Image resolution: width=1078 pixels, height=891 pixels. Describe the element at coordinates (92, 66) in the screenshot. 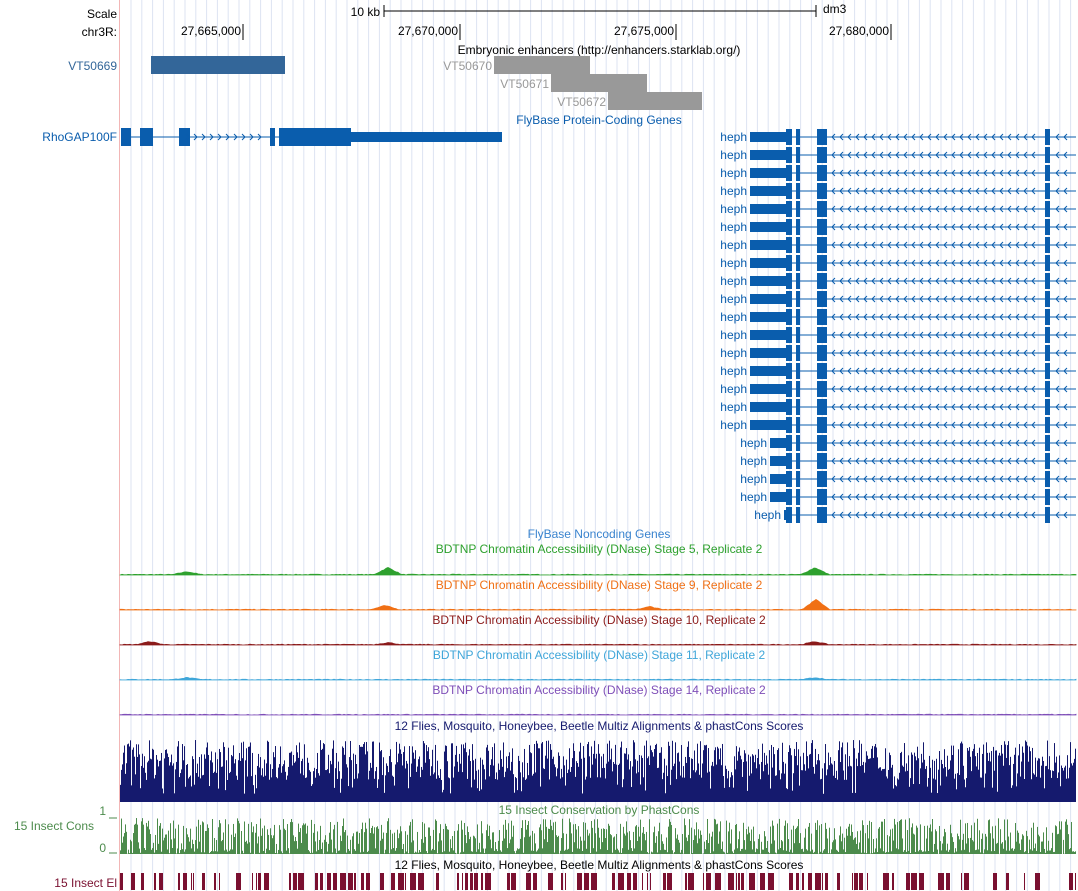

I see `enhancer-side-label: VT50669` at that location.